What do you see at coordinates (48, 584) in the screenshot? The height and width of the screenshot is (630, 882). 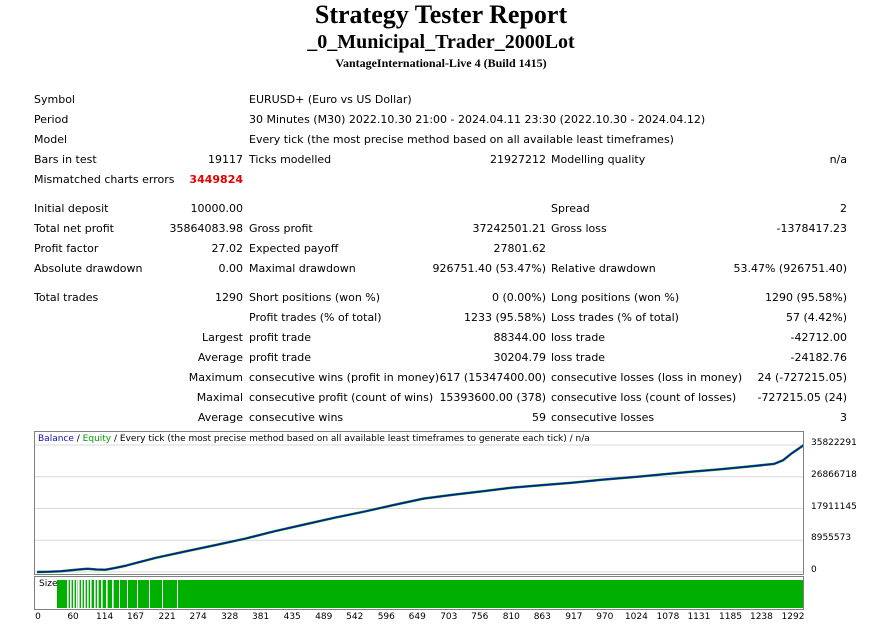 I see `size-label: Size` at bounding box center [48, 584].